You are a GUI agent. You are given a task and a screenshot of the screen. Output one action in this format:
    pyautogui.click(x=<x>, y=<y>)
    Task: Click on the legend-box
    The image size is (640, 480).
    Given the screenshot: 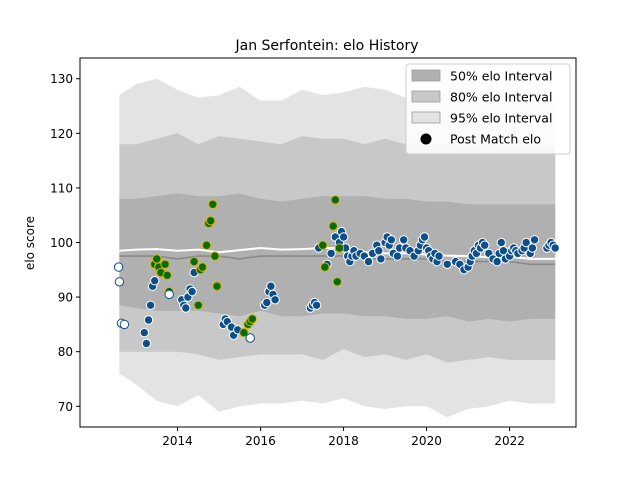 What is the action you would take?
    pyautogui.click(x=488, y=109)
    